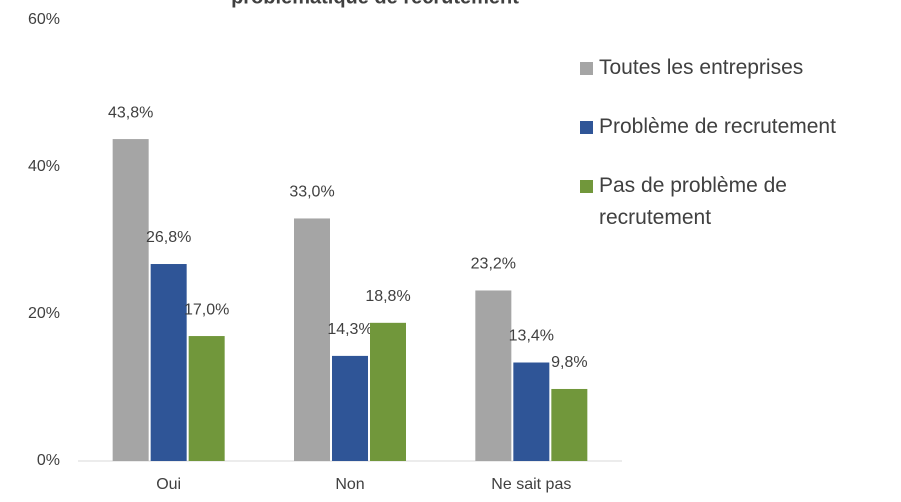 The height and width of the screenshot is (502, 901). What do you see at coordinates (48, 460) in the screenshot?
I see `y-tick-label: 0%` at bounding box center [48, 460].